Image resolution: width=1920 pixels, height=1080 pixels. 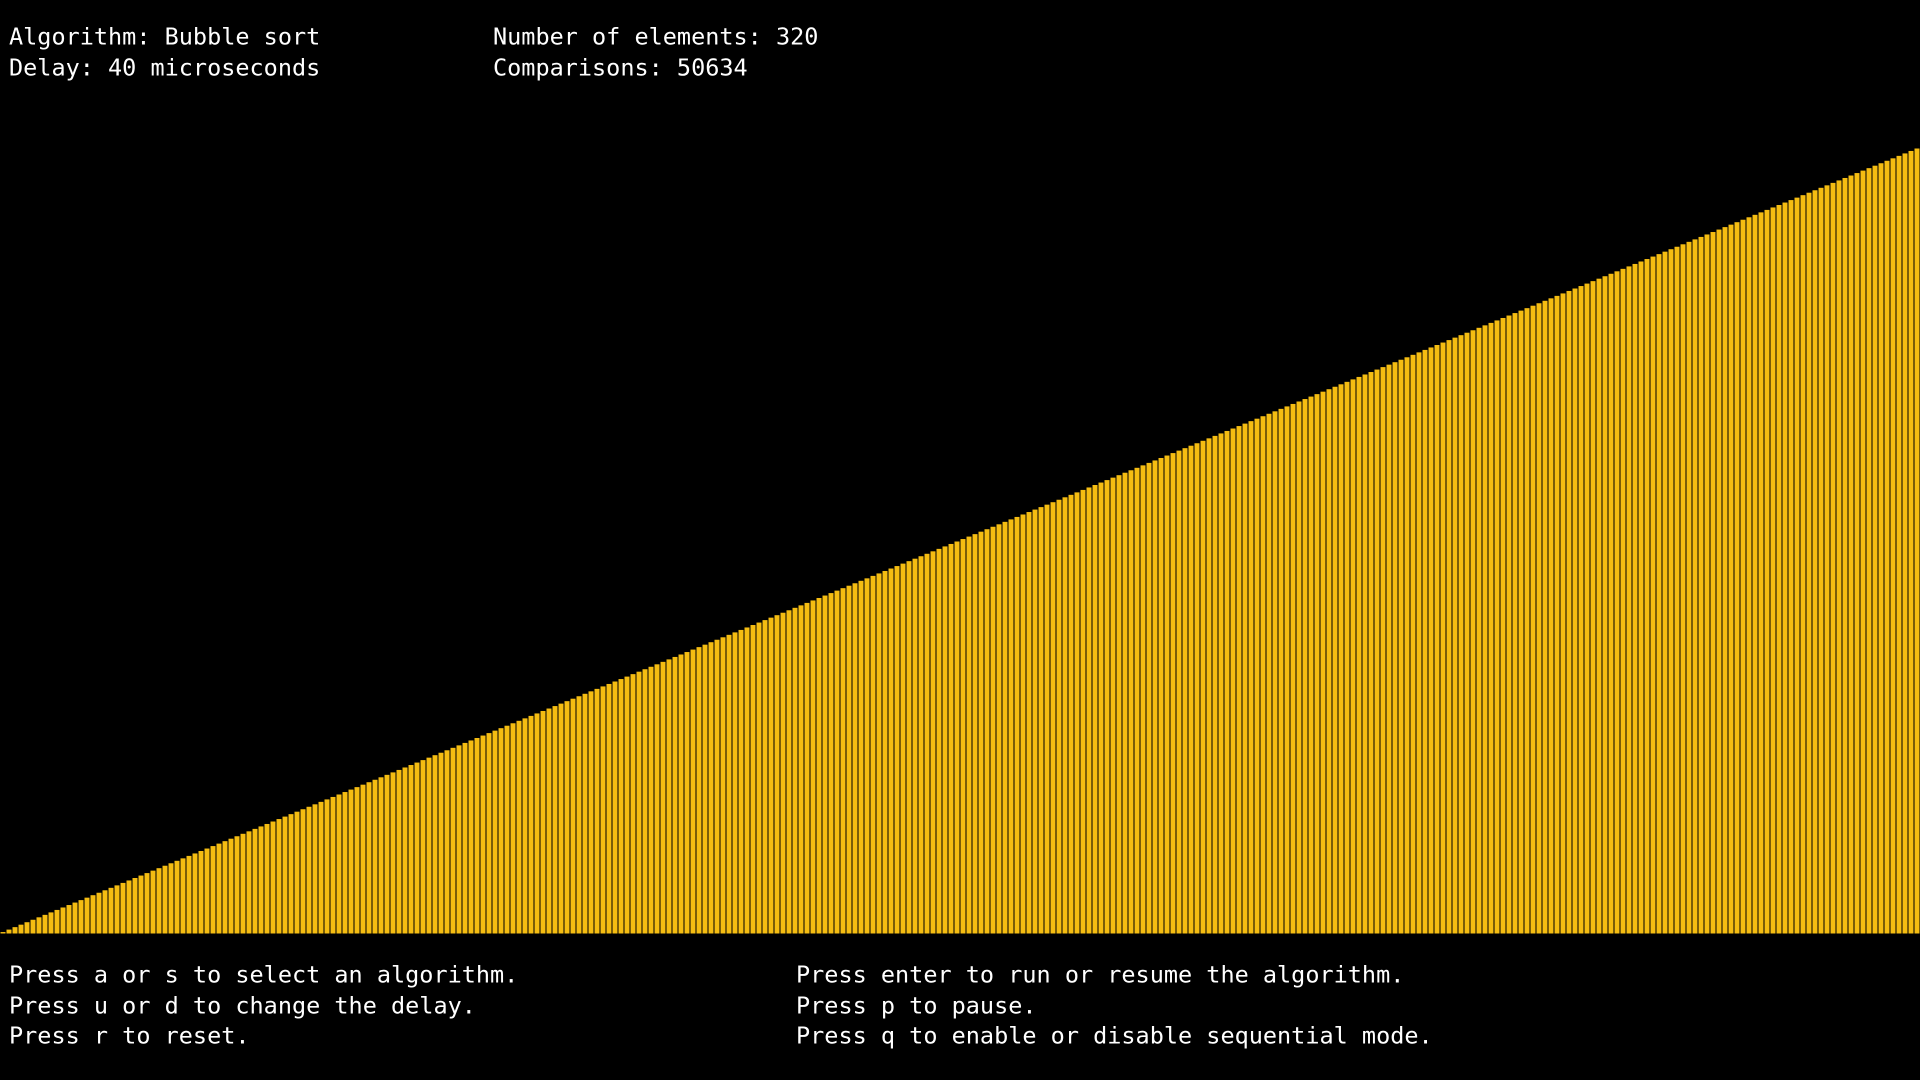 I want to click on help-text: Press p to pause., so click(x=916, y=1006).